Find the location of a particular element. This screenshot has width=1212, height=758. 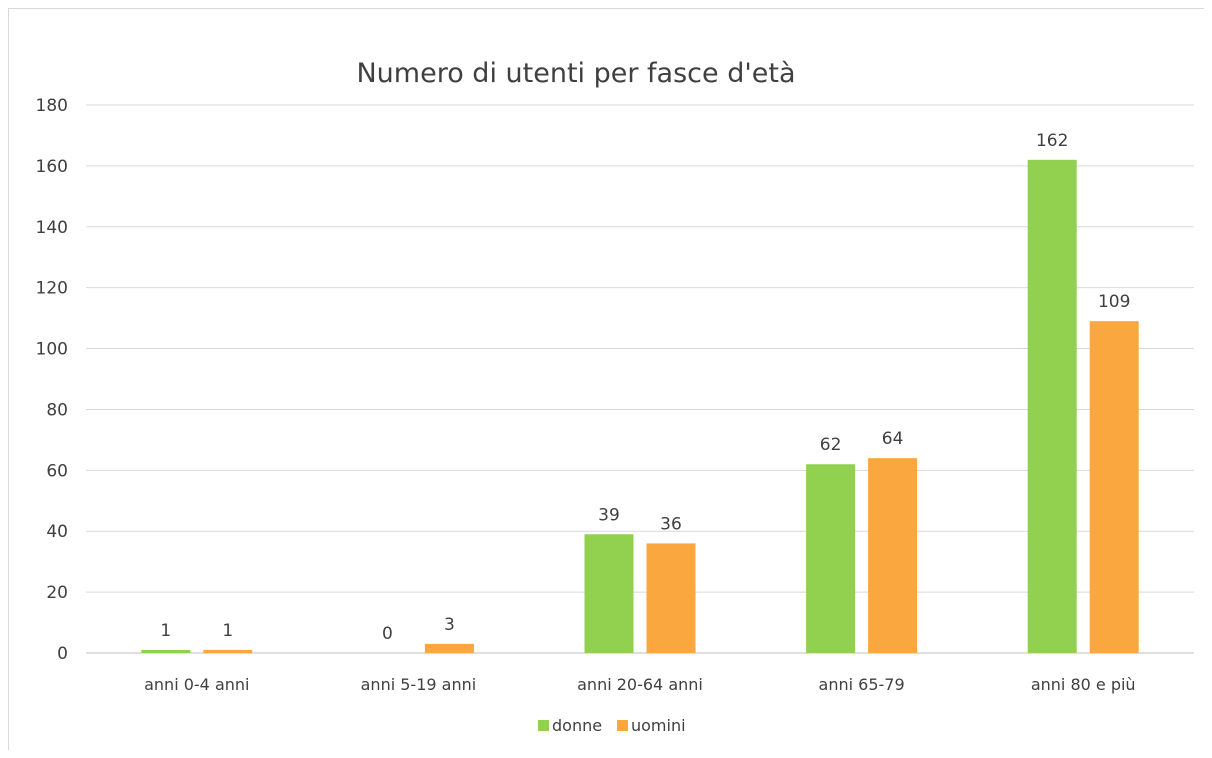

data-label: 109 is located at coordinates (1114, 302).